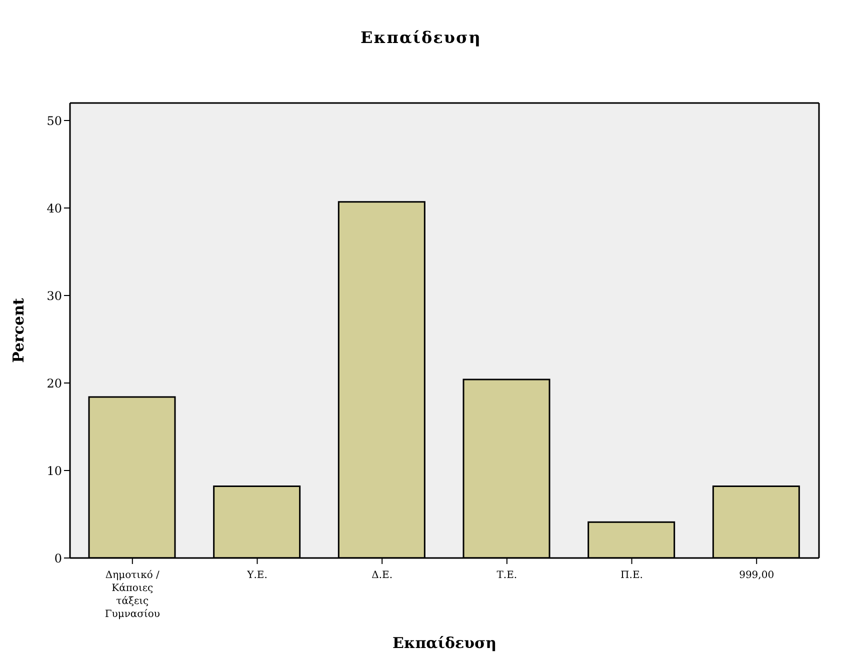 Image resolution: width=842 pixels, height=669 pixels. I want to click on y-tick-label: 10, so click(54, 471).